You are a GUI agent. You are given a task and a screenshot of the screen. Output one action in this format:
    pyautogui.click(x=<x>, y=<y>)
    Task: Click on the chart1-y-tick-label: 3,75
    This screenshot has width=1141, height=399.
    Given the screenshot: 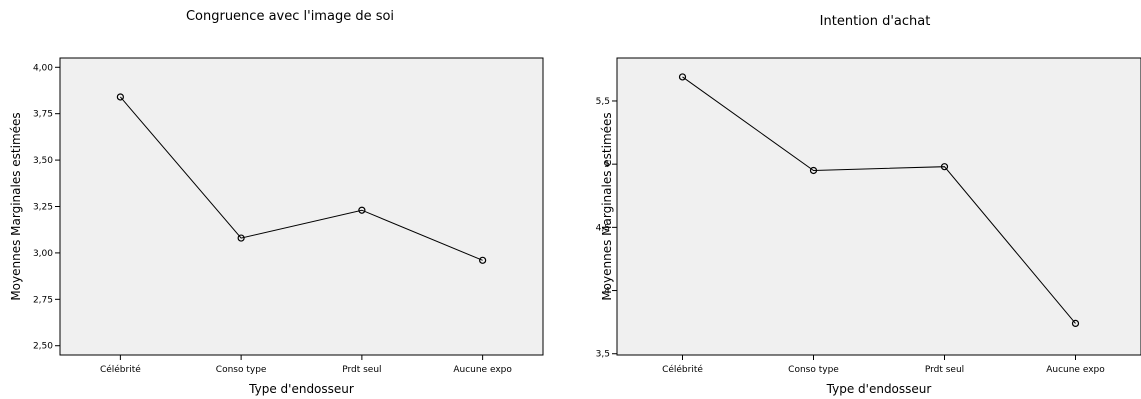 What is the action you would take?
    pyautogui.click(x=43, y=115)
    